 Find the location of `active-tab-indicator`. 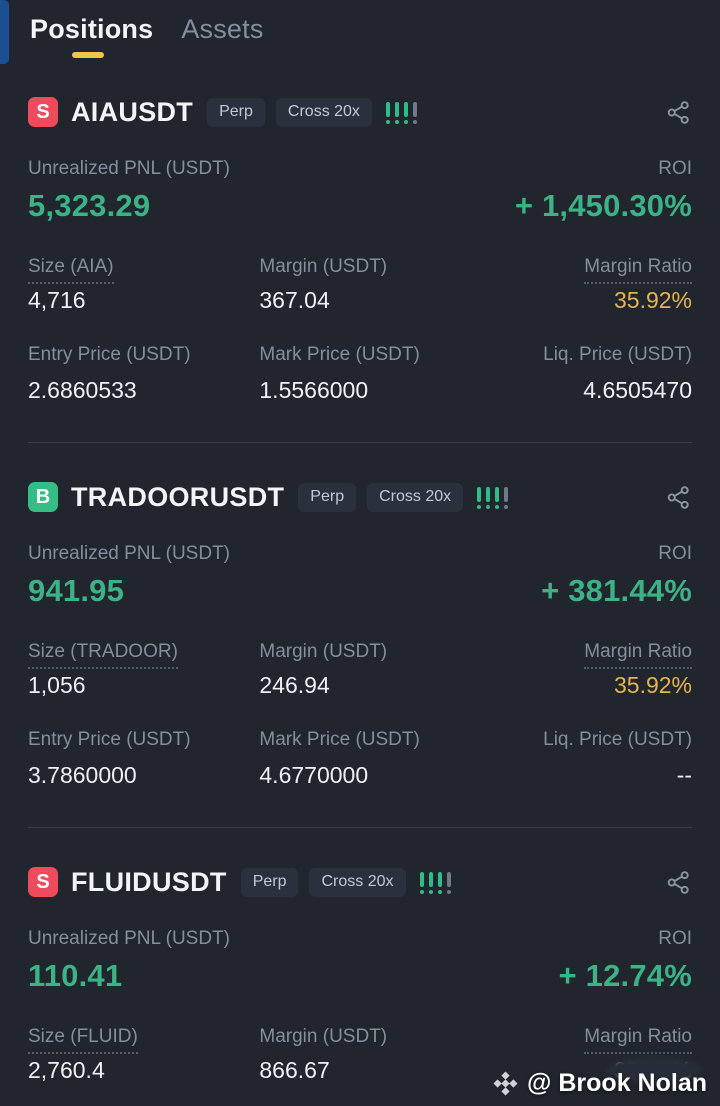

active-tab-indicator is located at coordinates (88, 55).